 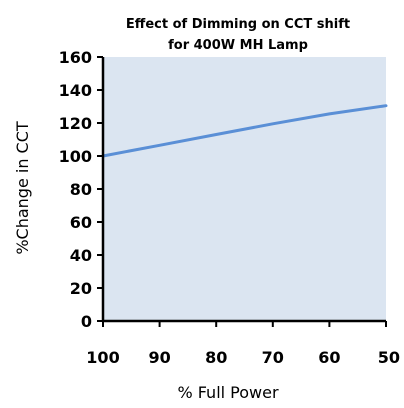 What do you see at coordinates (238, 45) in the screenshot?
I see `chart-subtitle: for 400W MH Lamp` at bounding box center [238, 45].